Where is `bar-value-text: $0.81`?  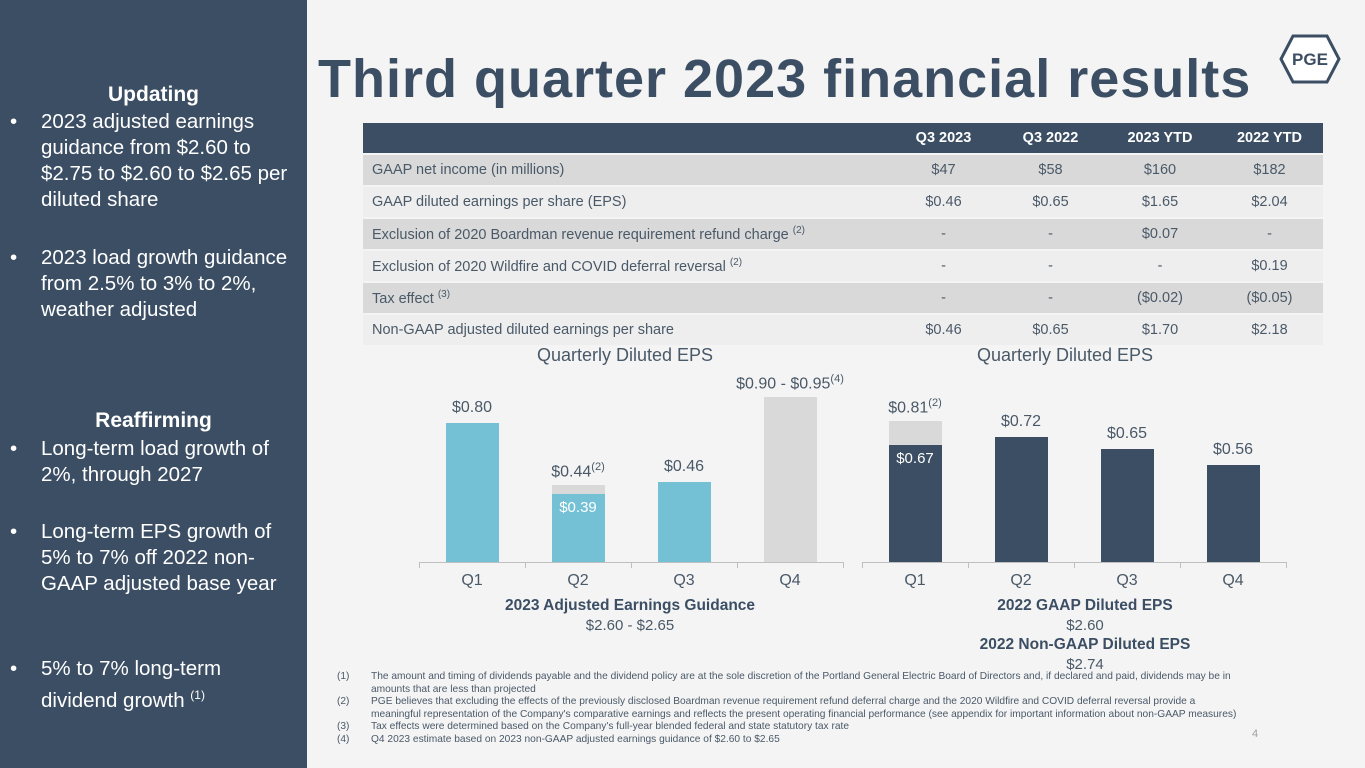 bar-value-text: $0.81 is located at coordinates (908, 408).